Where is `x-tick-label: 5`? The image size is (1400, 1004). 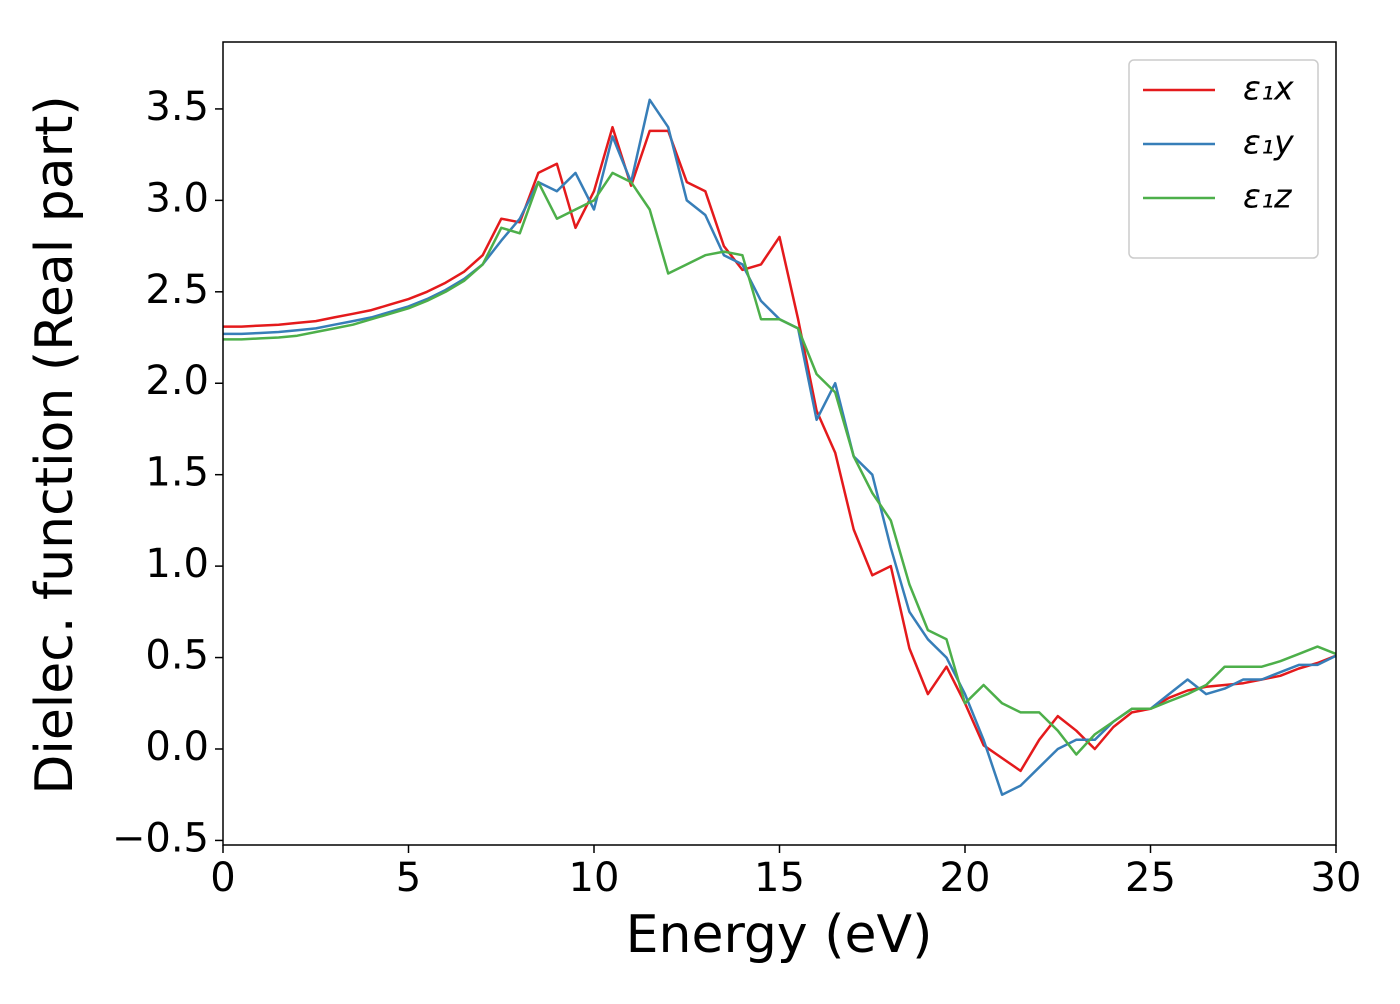 x-tick-label: 5 is located at coordinates (408, 878).